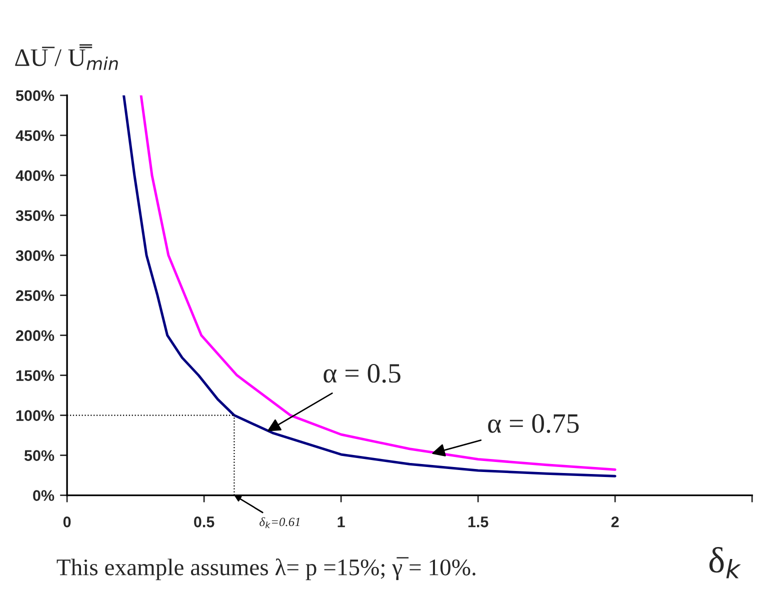 The width and height of the screenshot is (762, 596). What do you see at coordinates (266, 568) in the screenshot?
I see `text: This example assumes λ= p =15%; γ̅ = 10%.` at bounding box center [266, 568].